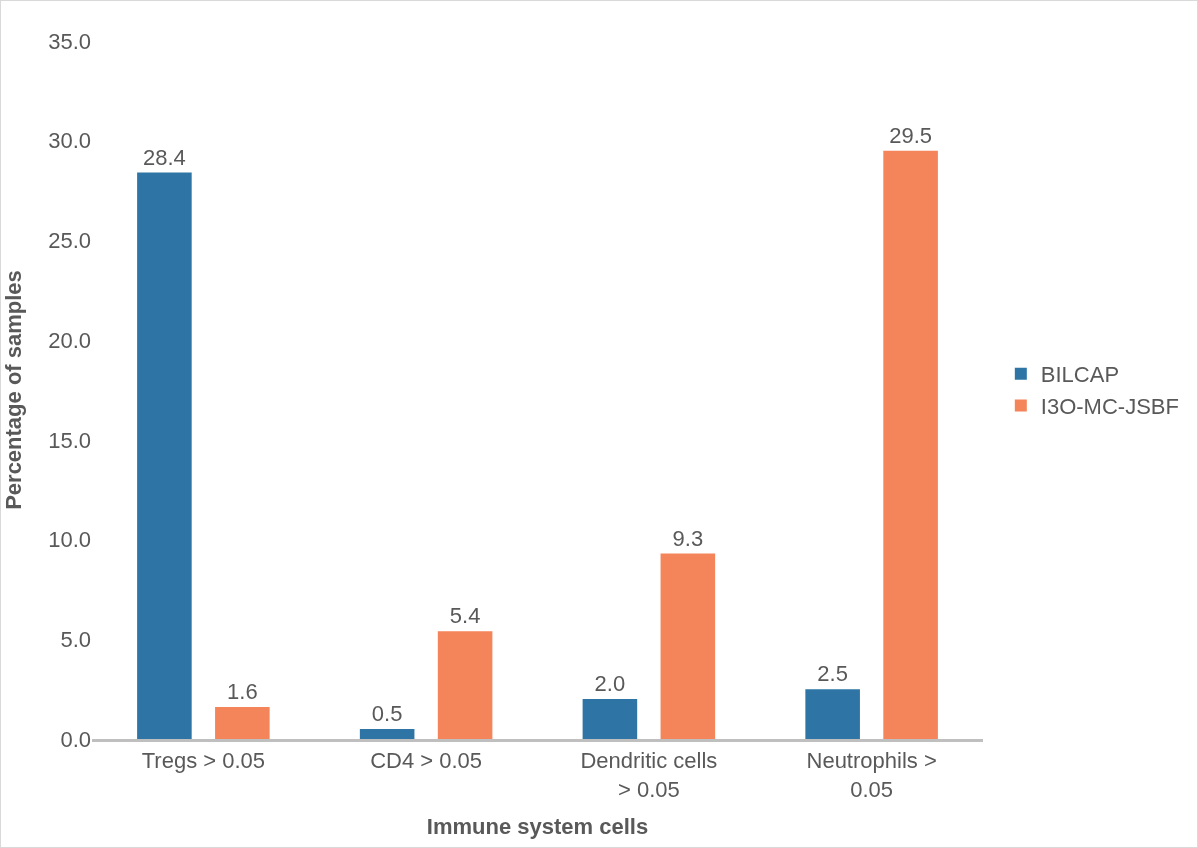 The image size is (1198, 848). What do you see at coordinates (69, 241) in the screenshot?
I see `y-tick-label: 25.0` at bounding box center [69, 241].